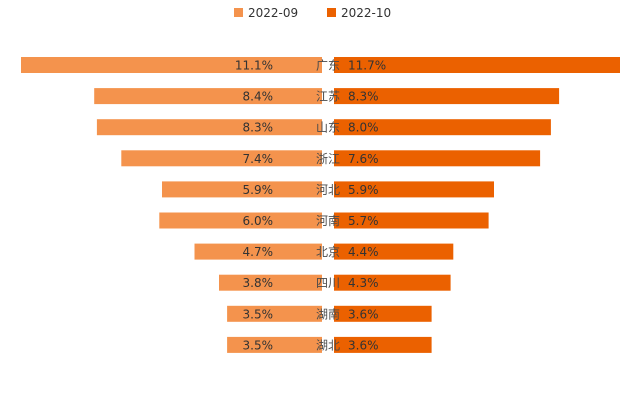 The height and width of the screenshot is (413, 620). I want to click on value-label-2022-09-5: 6.0%, so click(258, 221).